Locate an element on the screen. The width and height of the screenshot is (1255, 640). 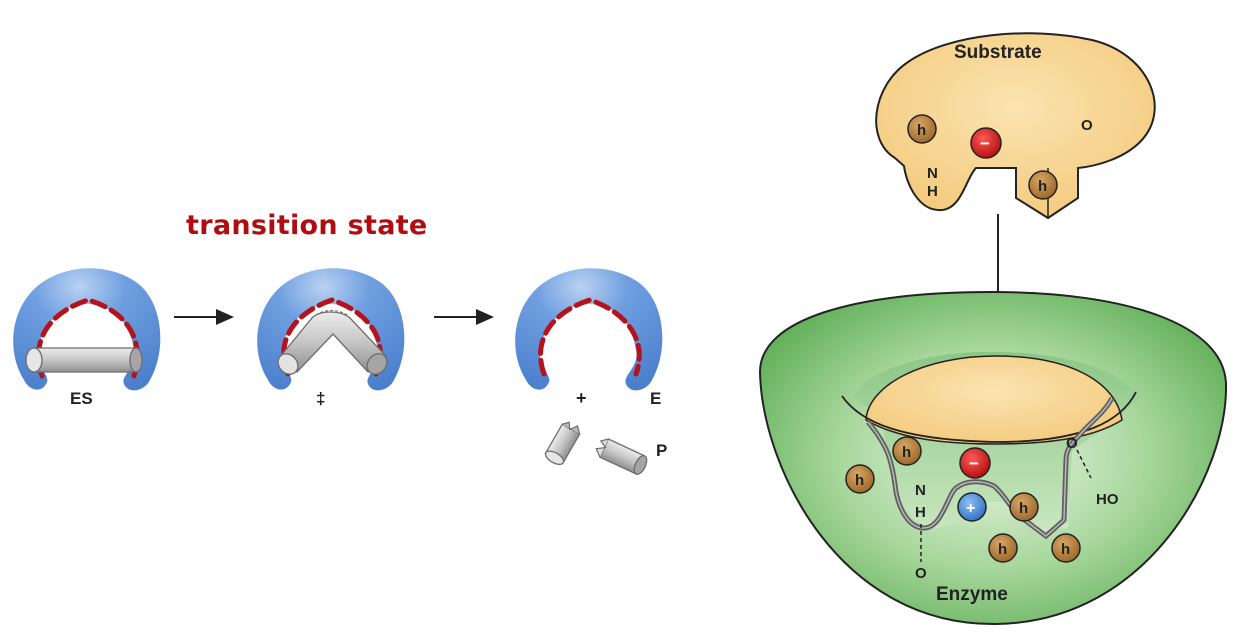
enzyme-n-label: N is located at coordinates (920, 490).